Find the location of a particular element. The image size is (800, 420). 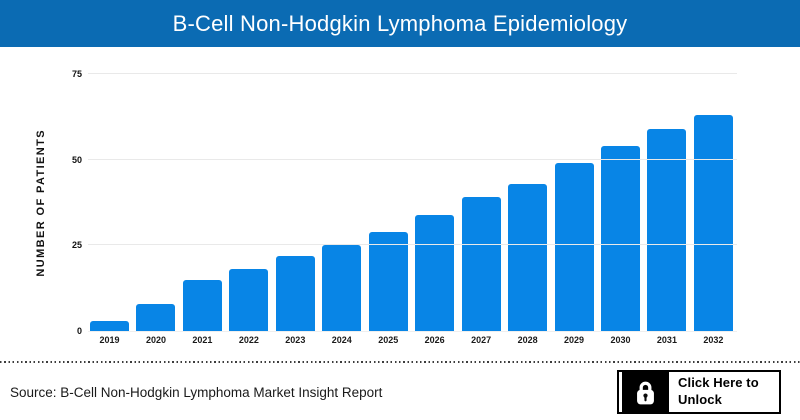

x-tick-label-2028: 2028 is located at coordinates (527, 340).